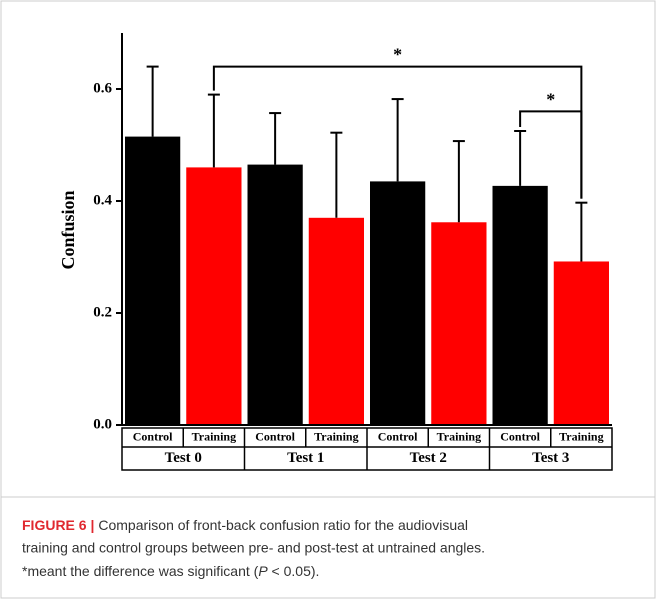 The height and width of the screenshot is (600, 656). Describe the element at coordinates (183, 458) in the screenshot. I see `x-tick-label: Test 0` at that location.